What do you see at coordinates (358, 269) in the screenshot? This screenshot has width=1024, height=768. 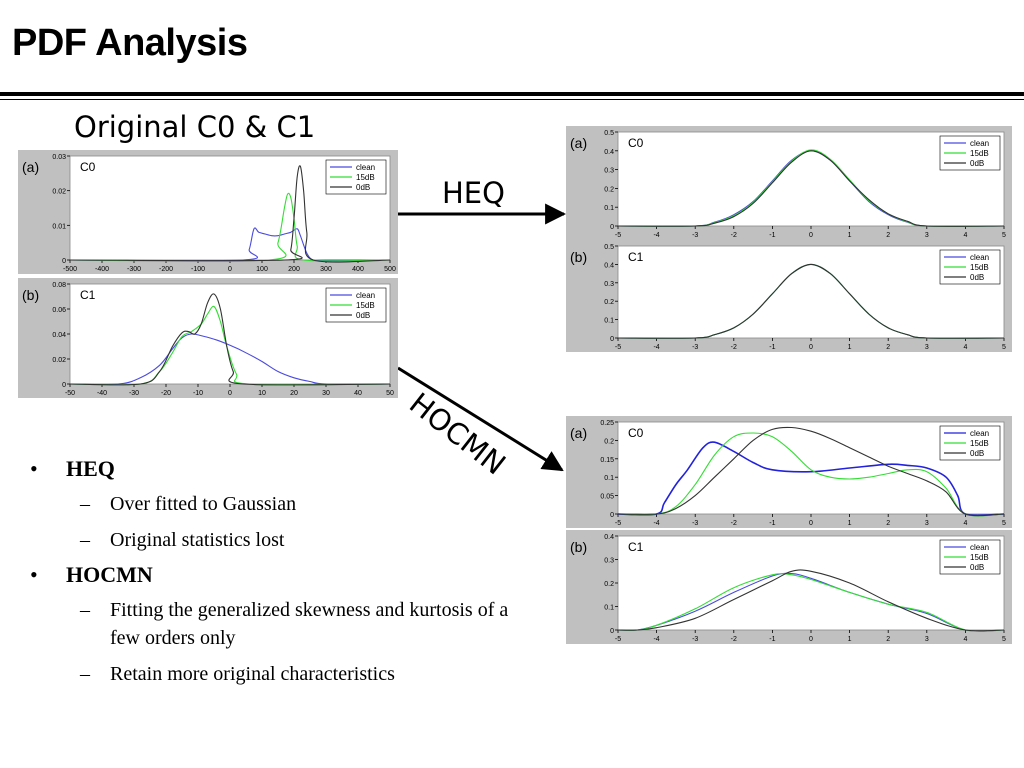 I see `x-tick-label: 400` at bounding box center [358, 269].